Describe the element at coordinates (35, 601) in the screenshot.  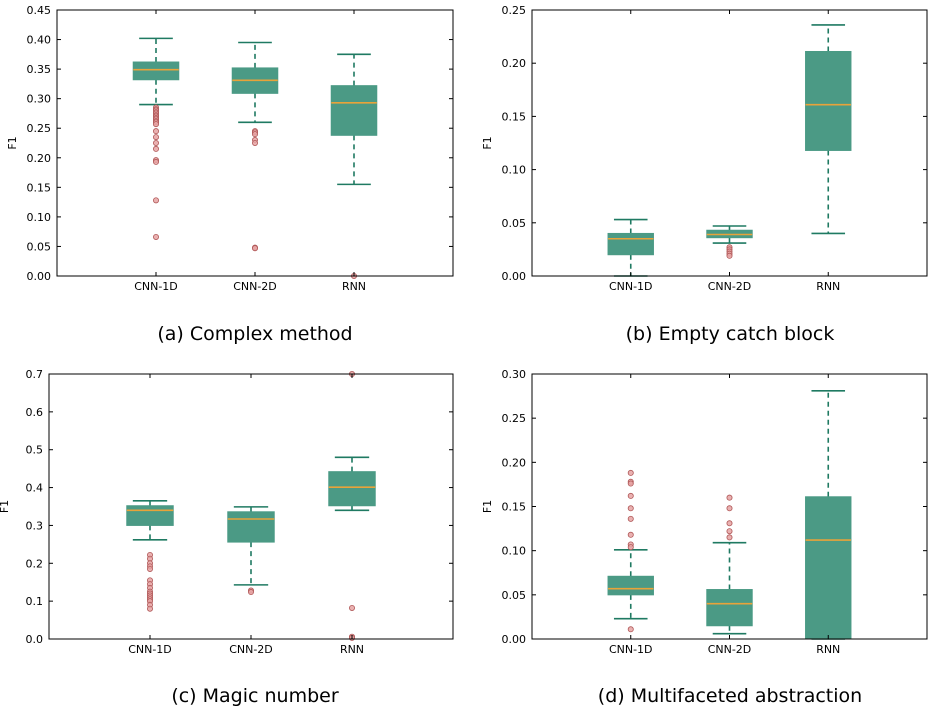
I see `y-tick-label: 0.1` at that location.